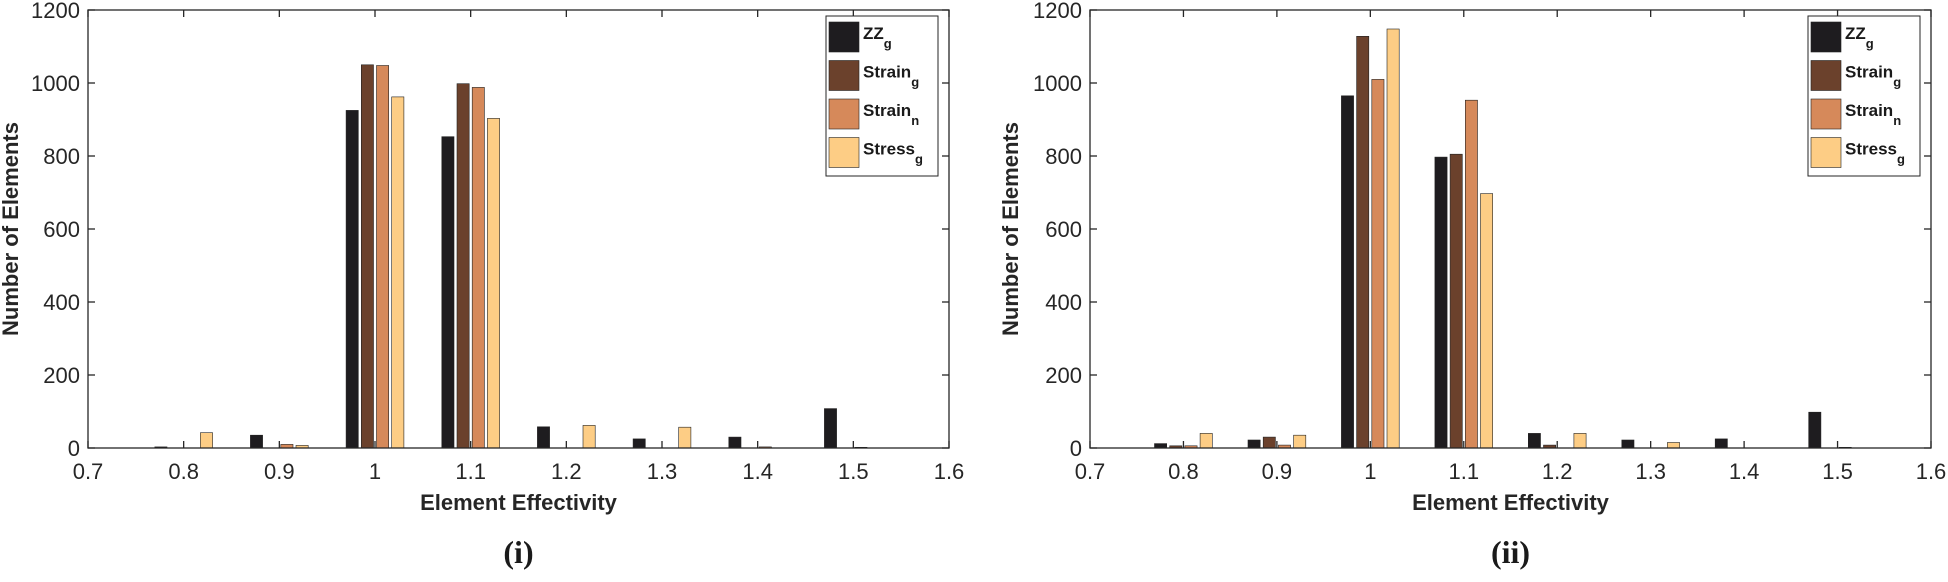 The width and height of the screenshot is (1948, 582). Describe the element at coordinates (518, 552) in the screenshot. I see `panel-label: (i)` at that location.